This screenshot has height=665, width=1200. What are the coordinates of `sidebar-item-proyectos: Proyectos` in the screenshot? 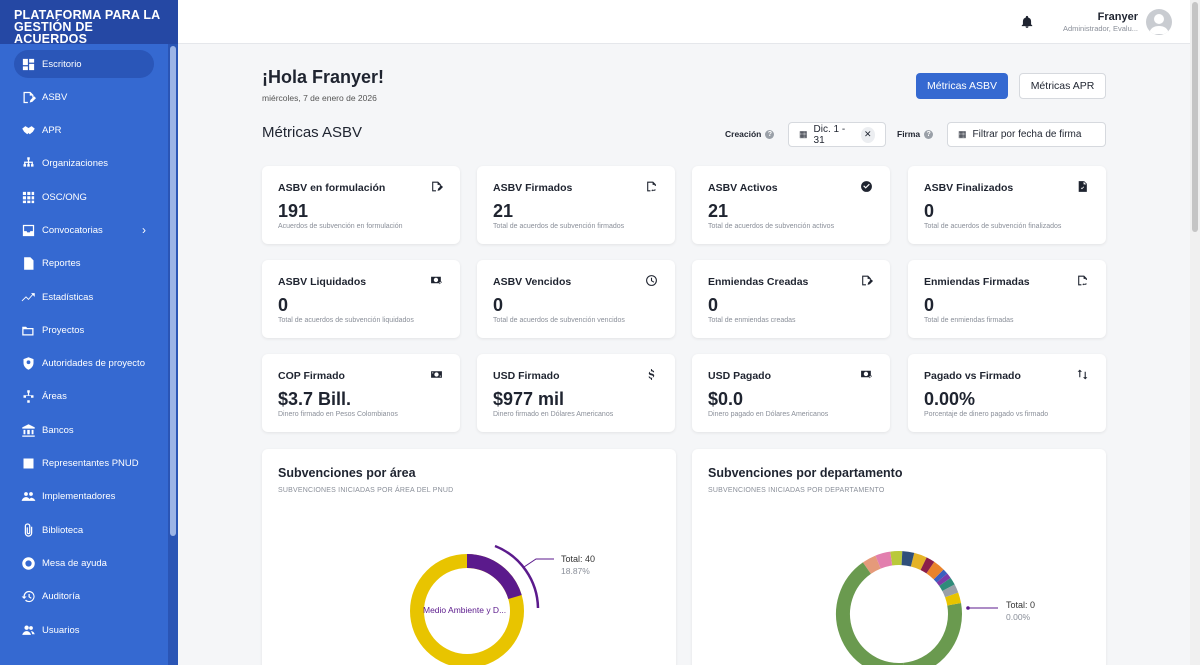 It's located at (84, 330).